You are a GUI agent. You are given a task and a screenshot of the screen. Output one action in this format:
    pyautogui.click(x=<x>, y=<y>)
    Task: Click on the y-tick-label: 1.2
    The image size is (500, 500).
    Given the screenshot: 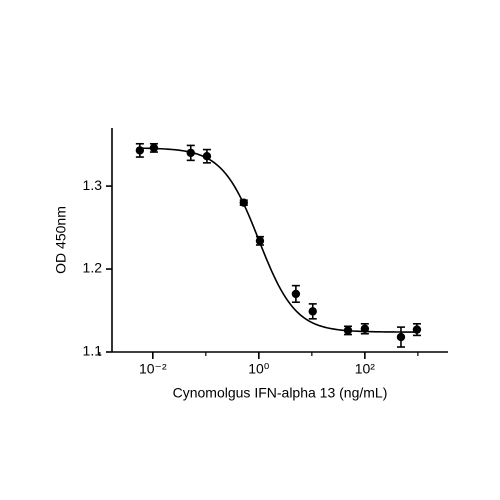 What is the action you would take?
    pyautogui.click(x=93, y=268)
    